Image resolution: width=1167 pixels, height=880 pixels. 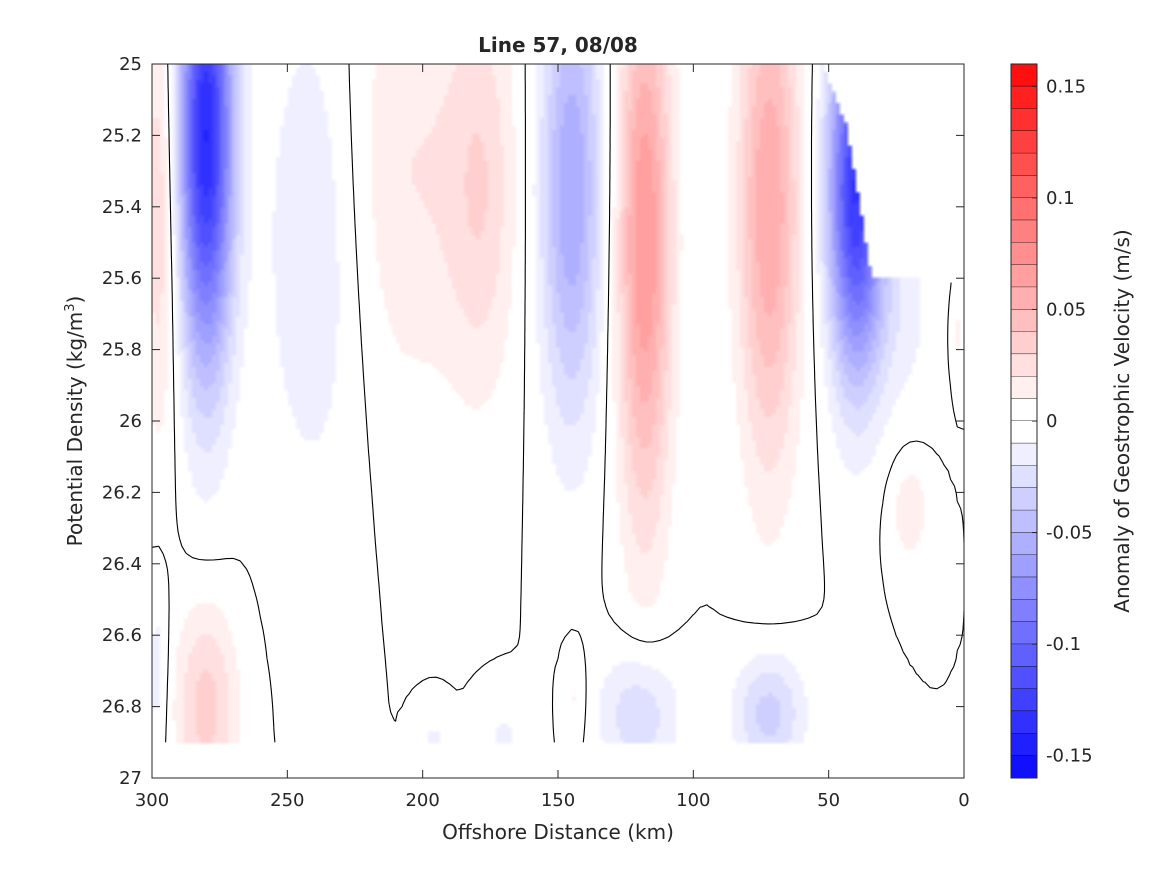 What do you see at coordinates (1060, 198) in the screenshot?
I see `colorbar-tick-label: 0.1` at bounding box center [1060, 198].